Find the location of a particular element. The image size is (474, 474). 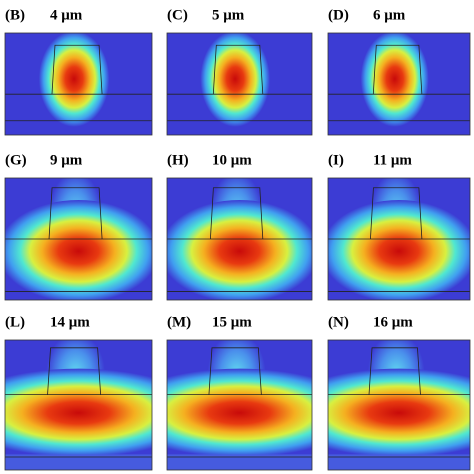

panel: (C) 5 μm is located at coordinates (239, 71).